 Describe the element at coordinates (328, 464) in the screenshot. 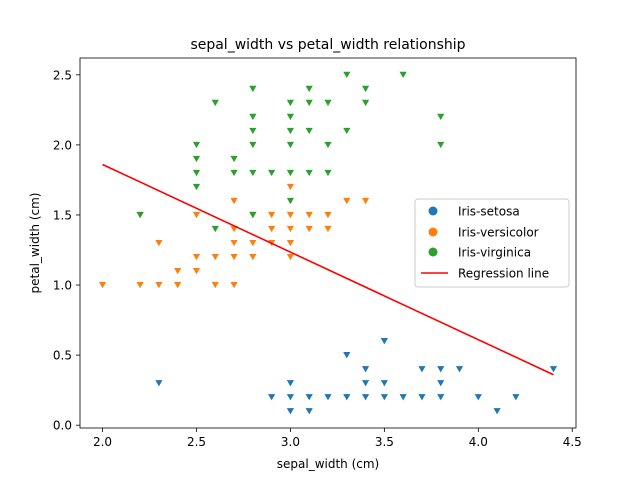

I see `x-axis-label: sepal_width (cm)` at that location.